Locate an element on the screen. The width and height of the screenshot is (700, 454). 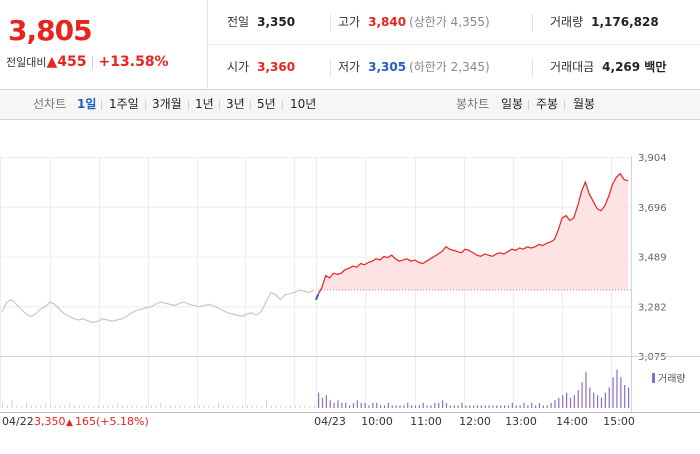
tab-monthly-candle: 월봉 is located at coordinates (584, 104).